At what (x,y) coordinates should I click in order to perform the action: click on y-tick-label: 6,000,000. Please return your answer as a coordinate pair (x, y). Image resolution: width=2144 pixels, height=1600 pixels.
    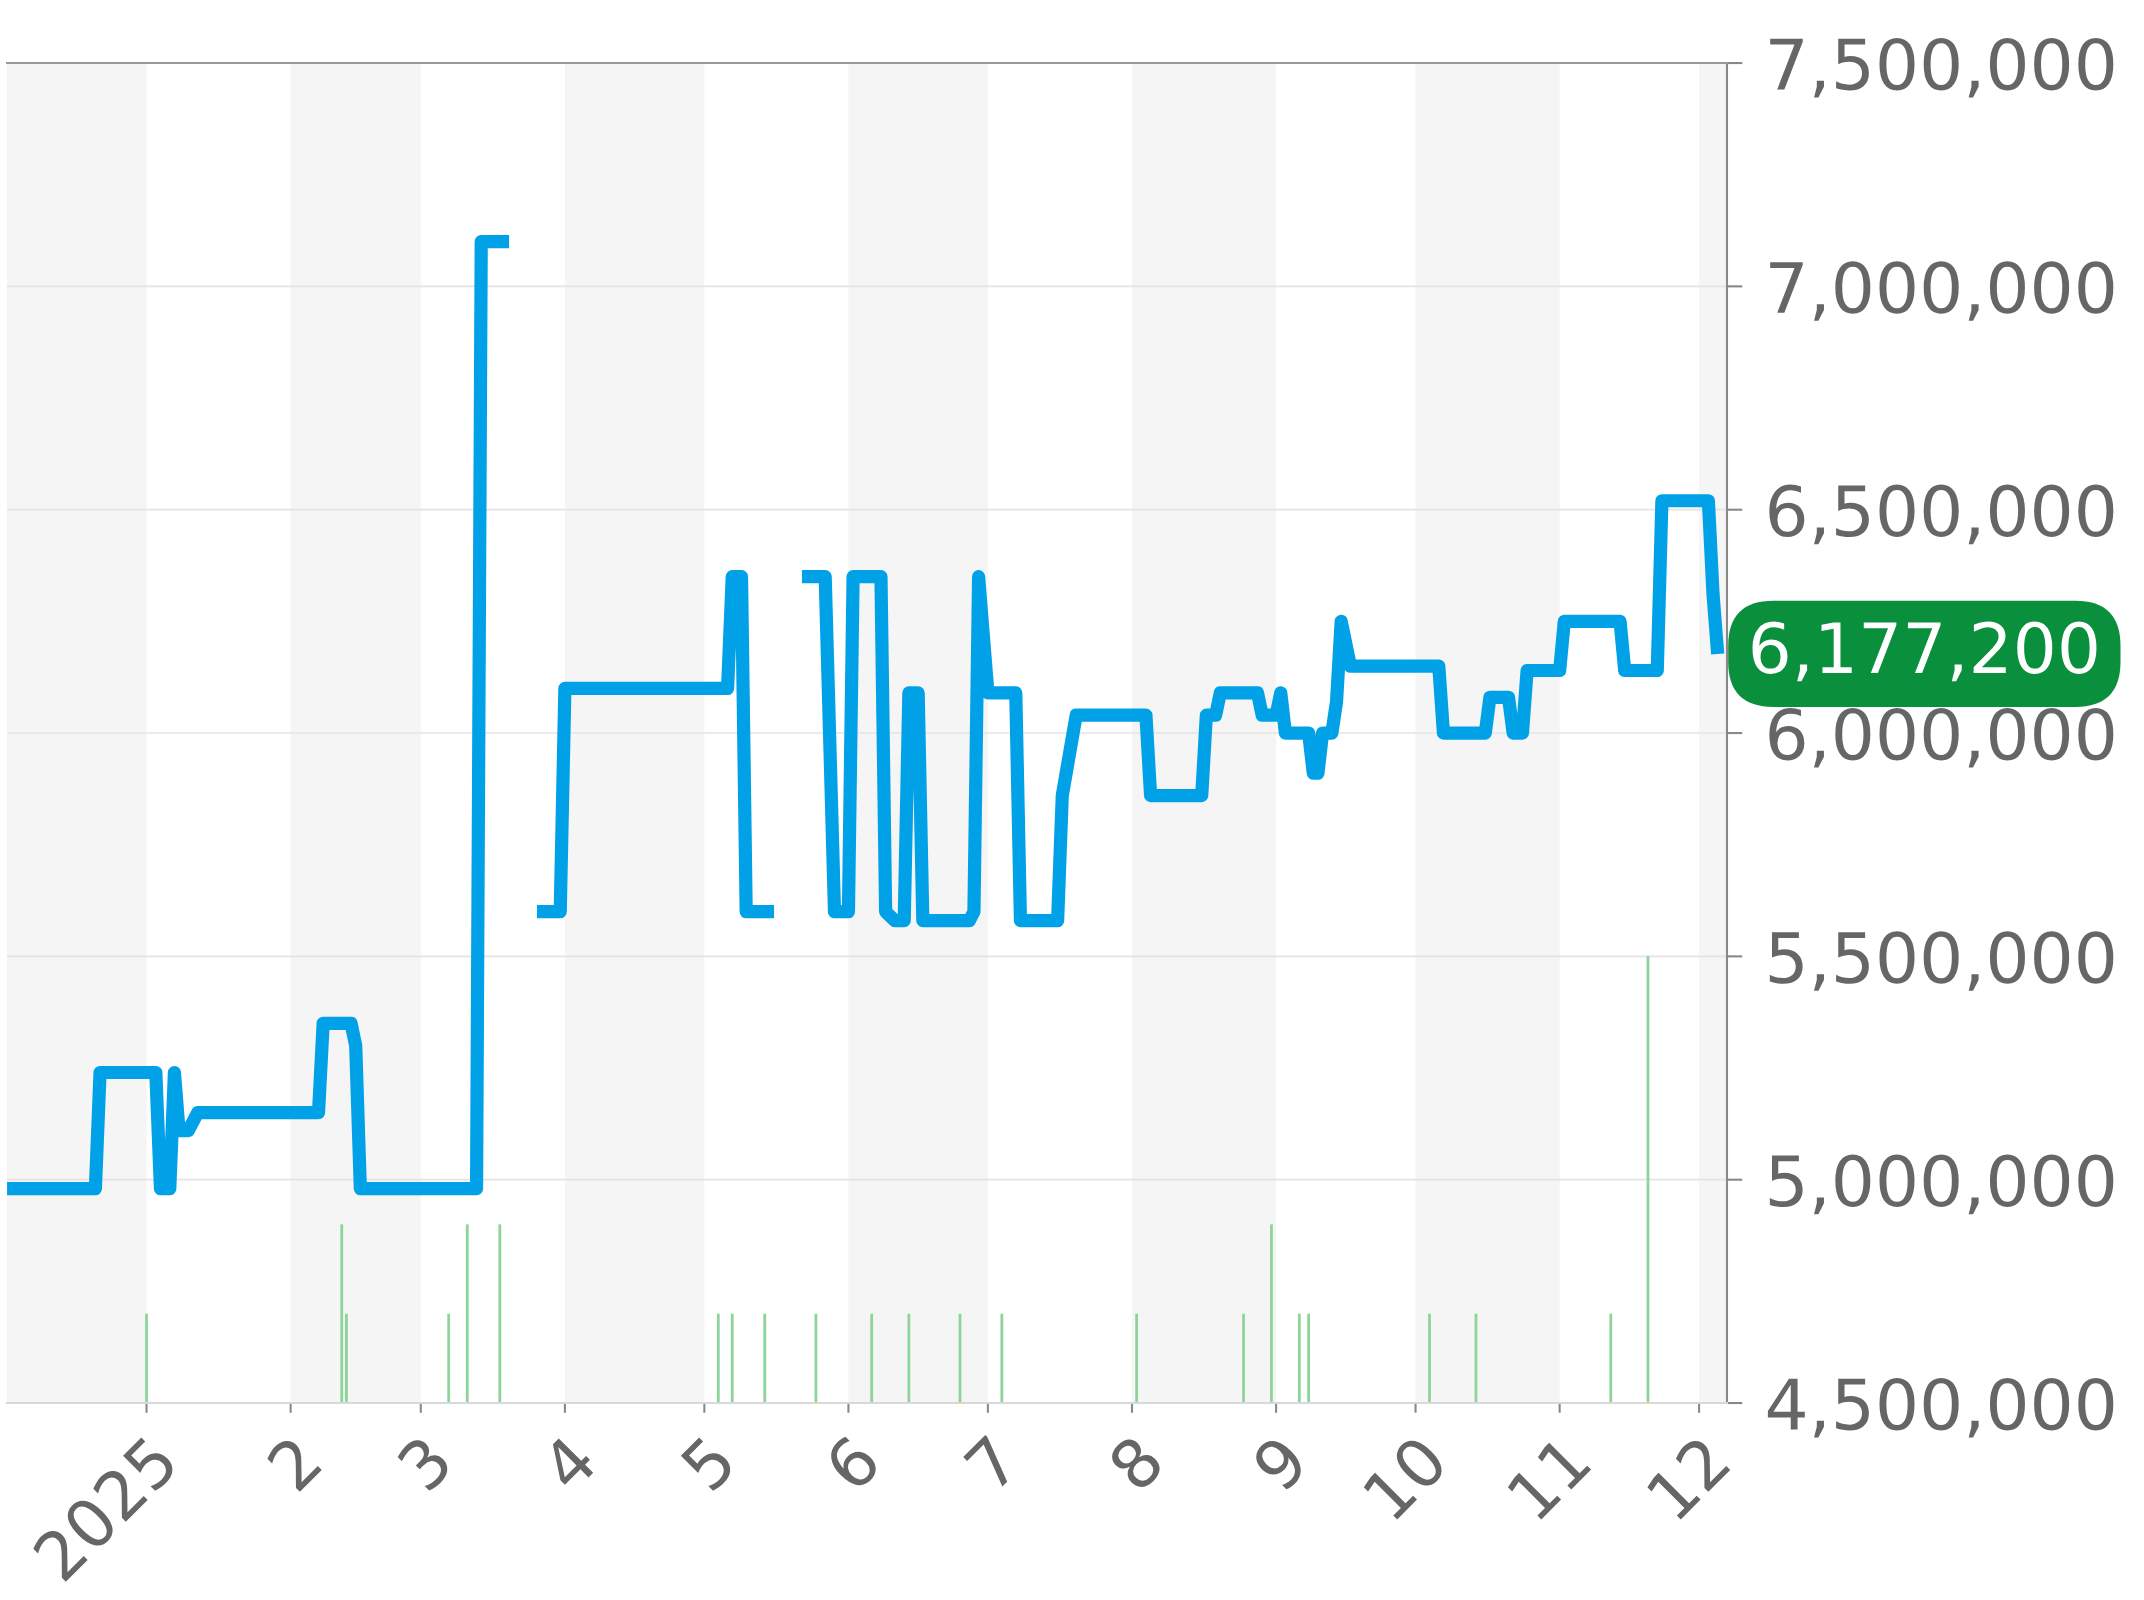
    Looking at the image, I should click on (1941, 737).